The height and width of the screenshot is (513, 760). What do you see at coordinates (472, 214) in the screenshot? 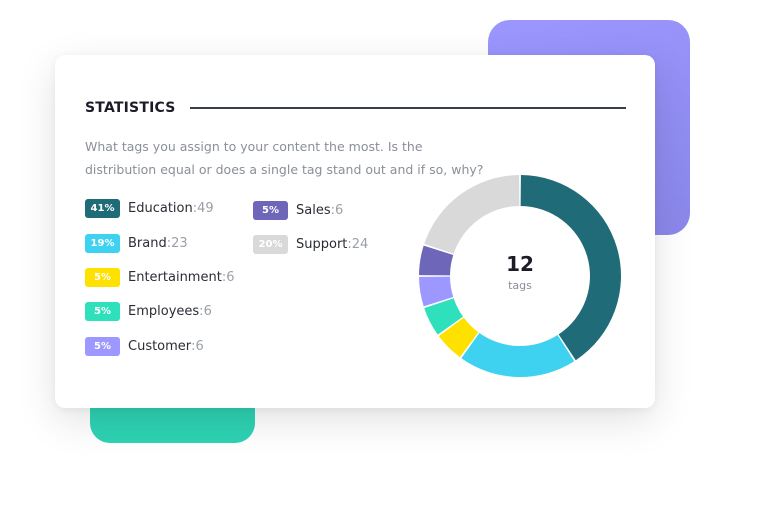
I see `donut-segment-support` at bounding box center [472, 214].